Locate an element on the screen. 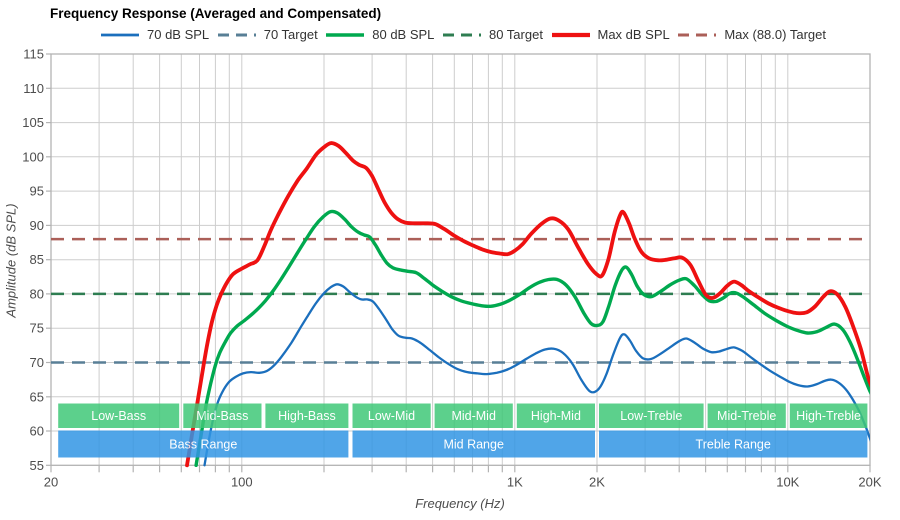  svg-text: 65 is located at coordinates (37, 396).